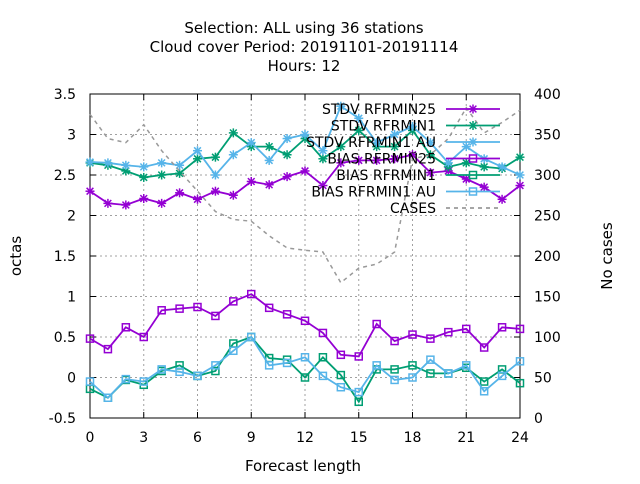 The height and width of the screenshot is (484, 640). What do you see at coordinates (16, 256) in the screenshot?
I see `y-axis-label: octas` at bounding box center [16, 256].